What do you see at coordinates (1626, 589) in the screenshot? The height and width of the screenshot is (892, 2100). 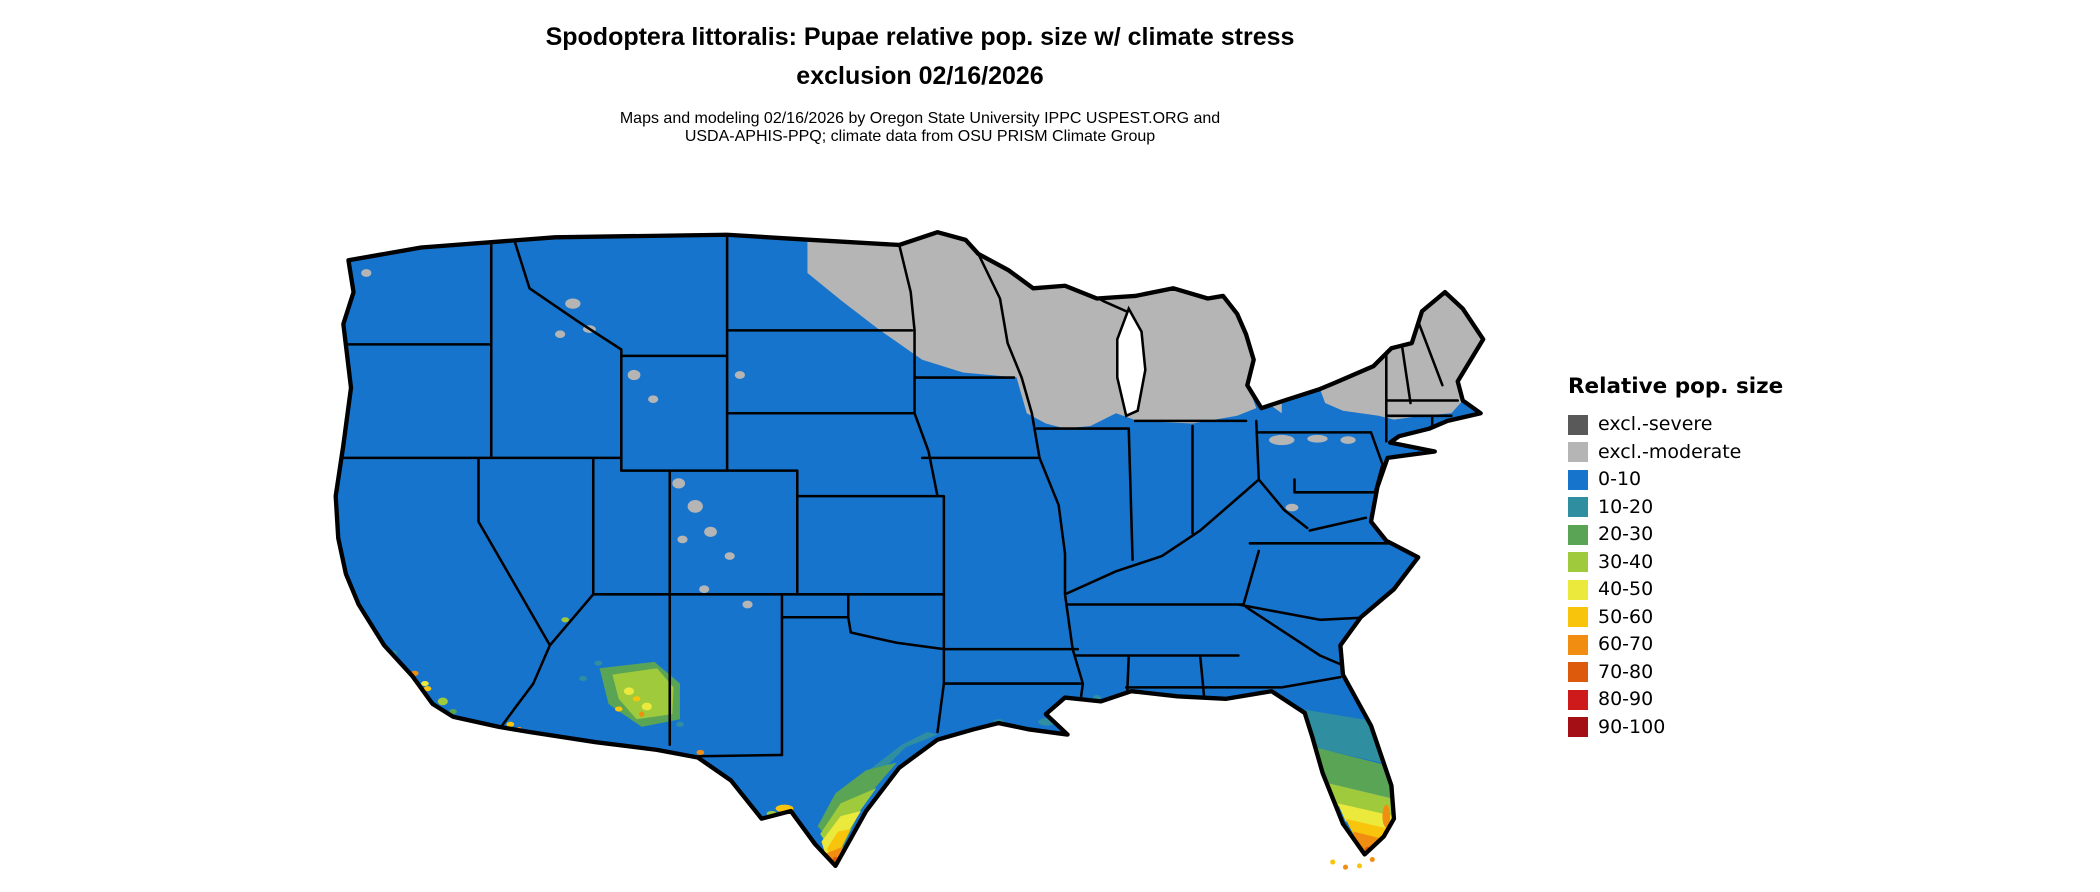 I see `legend-item-label: 40-50` at bounding box center [1626, 589].